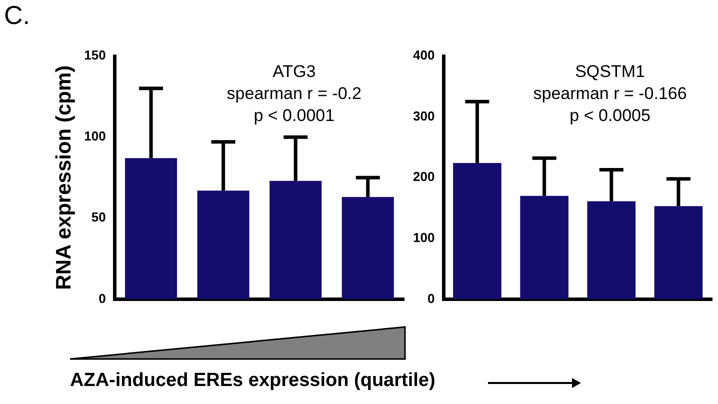 This screenshot has height=404, width=718. What do you see at coordinates (610, 94) in the screenshot?
I see `annotation: spearman r = -0.166` at bounding box center [610, 94].